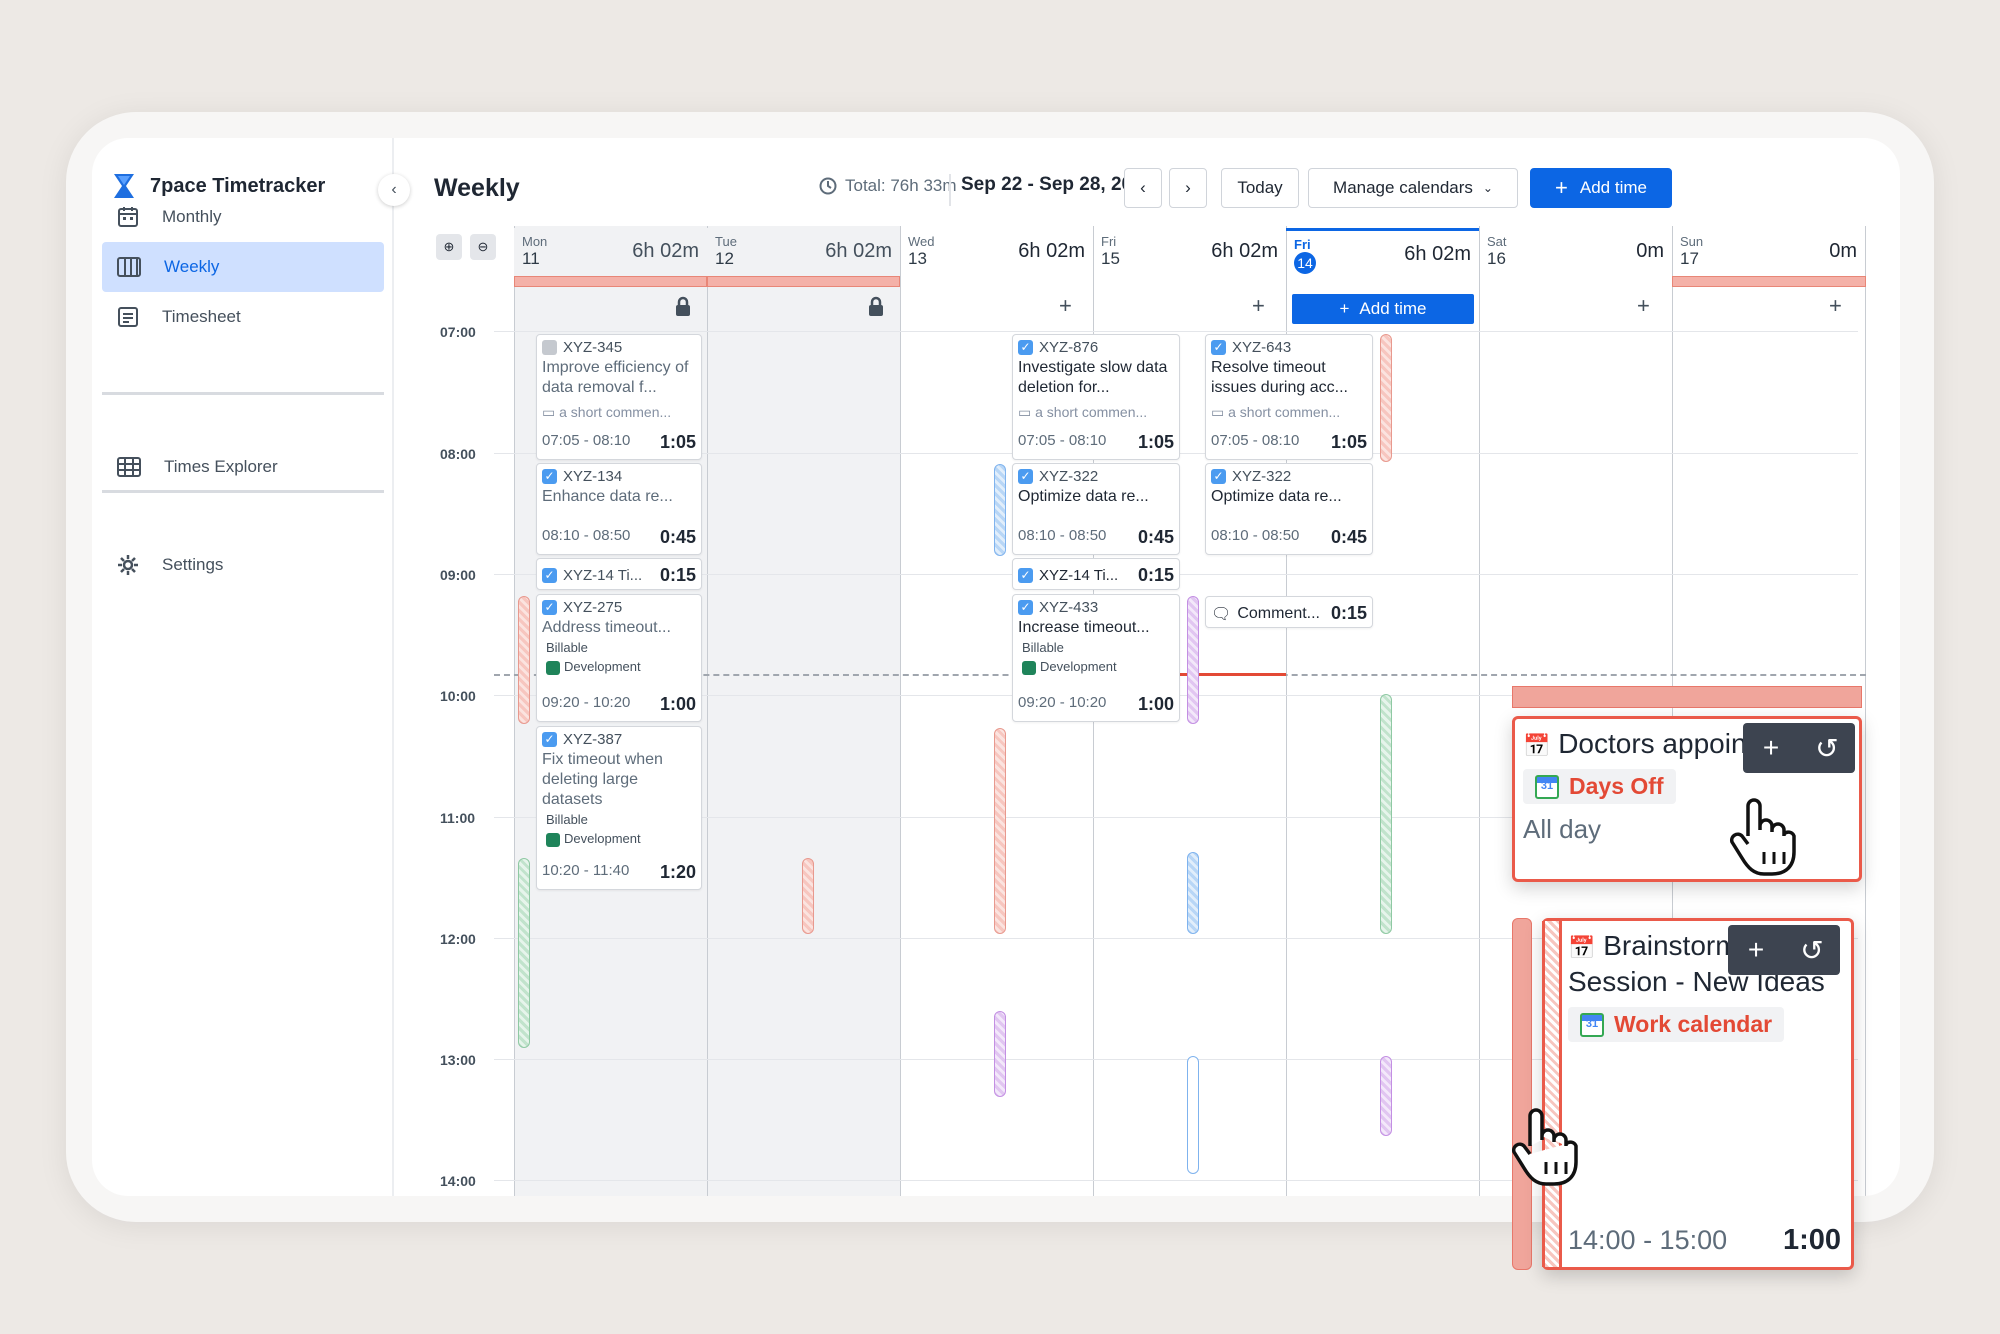  What do you see at coordinates (193, 564) in the screenshot?
I see `sidebar-item-label: Settings` at bounding box center [193, 564].